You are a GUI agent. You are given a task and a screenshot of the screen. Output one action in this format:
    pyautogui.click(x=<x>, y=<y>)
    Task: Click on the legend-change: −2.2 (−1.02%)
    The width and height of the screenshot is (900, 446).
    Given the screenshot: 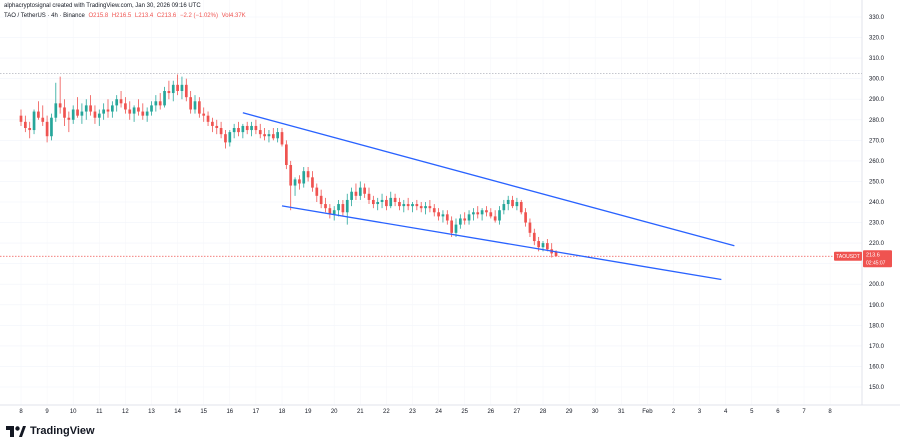 What is the action you would take?
    pyautogui.click(x=198, y=16)
    